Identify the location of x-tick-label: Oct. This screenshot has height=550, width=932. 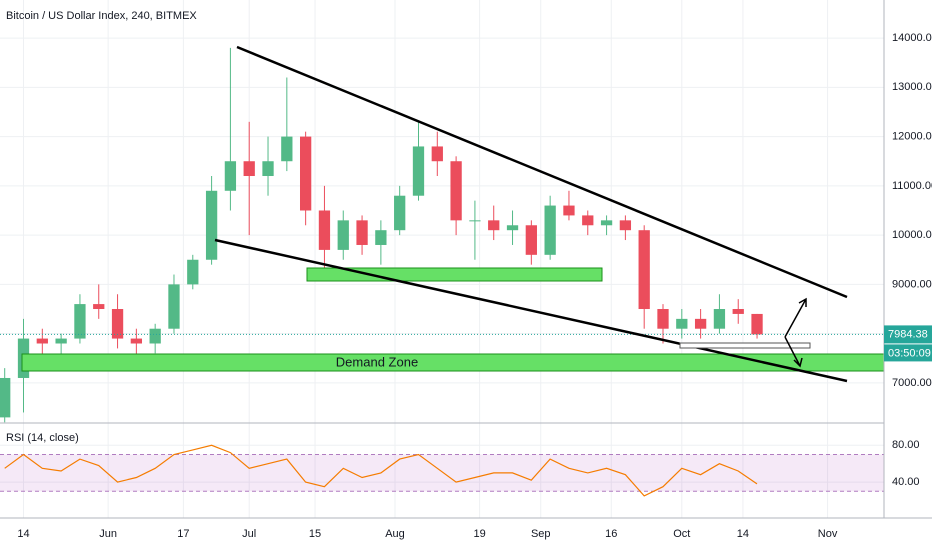
(681, 534).